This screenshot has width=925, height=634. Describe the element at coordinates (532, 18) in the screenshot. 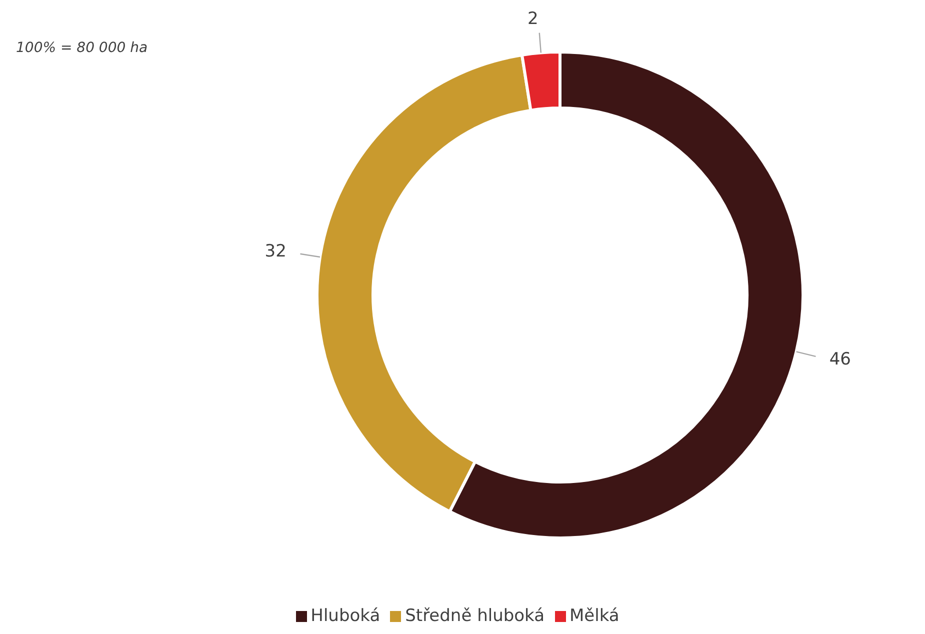

I see `data-label: 2` at that location.